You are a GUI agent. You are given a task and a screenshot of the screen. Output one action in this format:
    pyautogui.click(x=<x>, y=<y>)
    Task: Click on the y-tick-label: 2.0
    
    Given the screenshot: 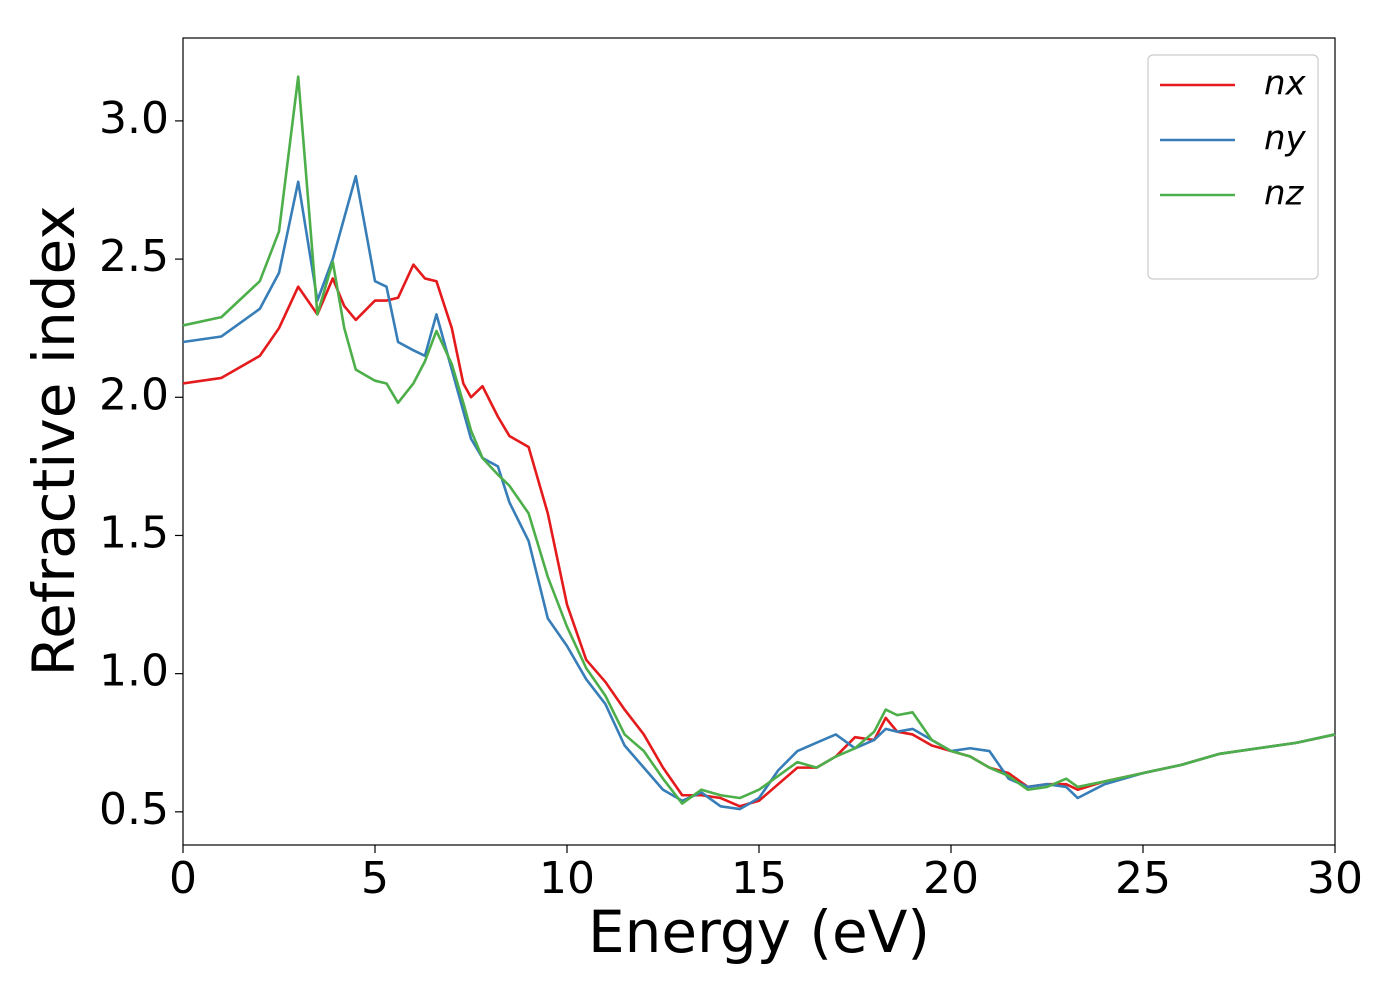 What is the action you would take?
    pyautogui.click(x=134, y=394)
    